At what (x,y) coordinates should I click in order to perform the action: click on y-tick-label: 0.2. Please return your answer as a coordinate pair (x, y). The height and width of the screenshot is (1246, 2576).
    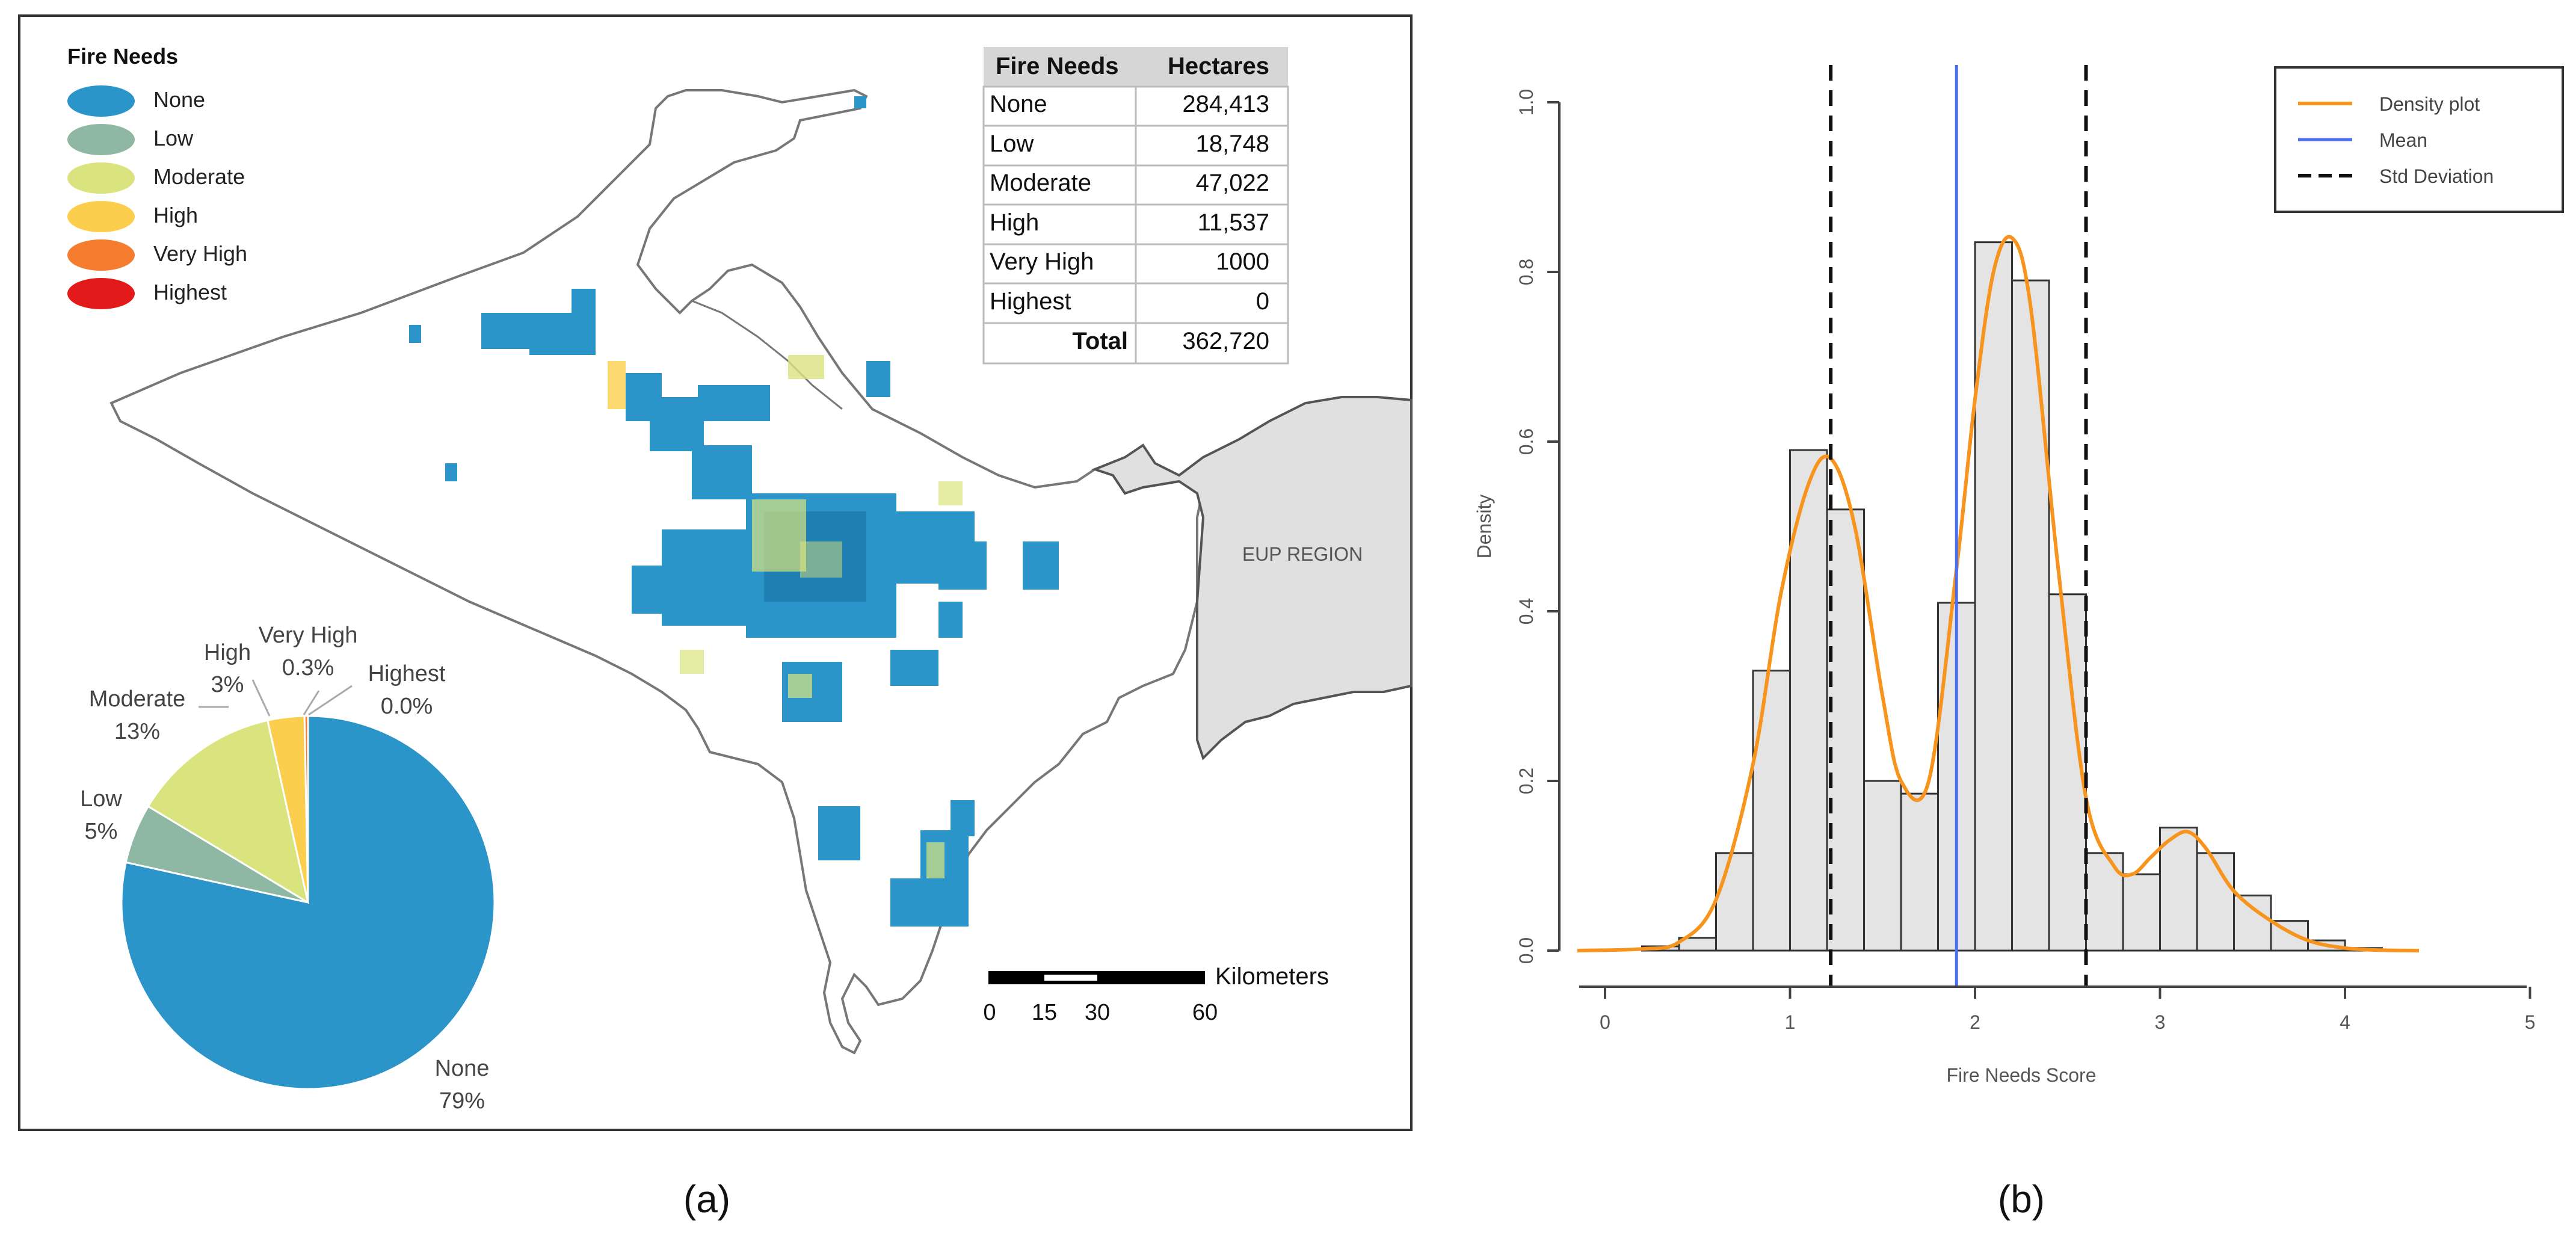
    Looking at the image, I should click on (1526, 781).